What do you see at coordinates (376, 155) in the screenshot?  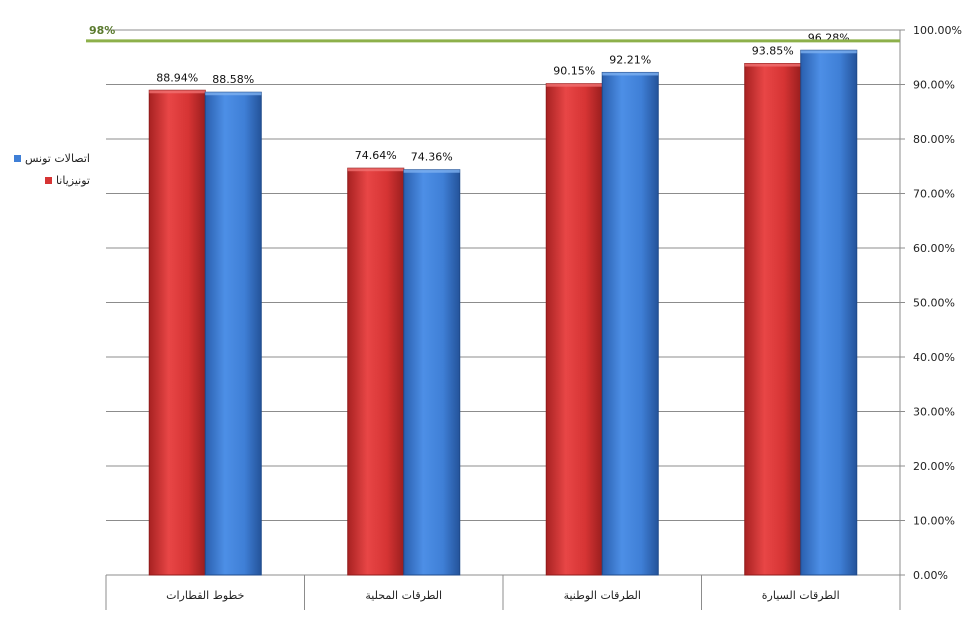 I see `data-label: 74.64%` at bounding box center [376, 155].